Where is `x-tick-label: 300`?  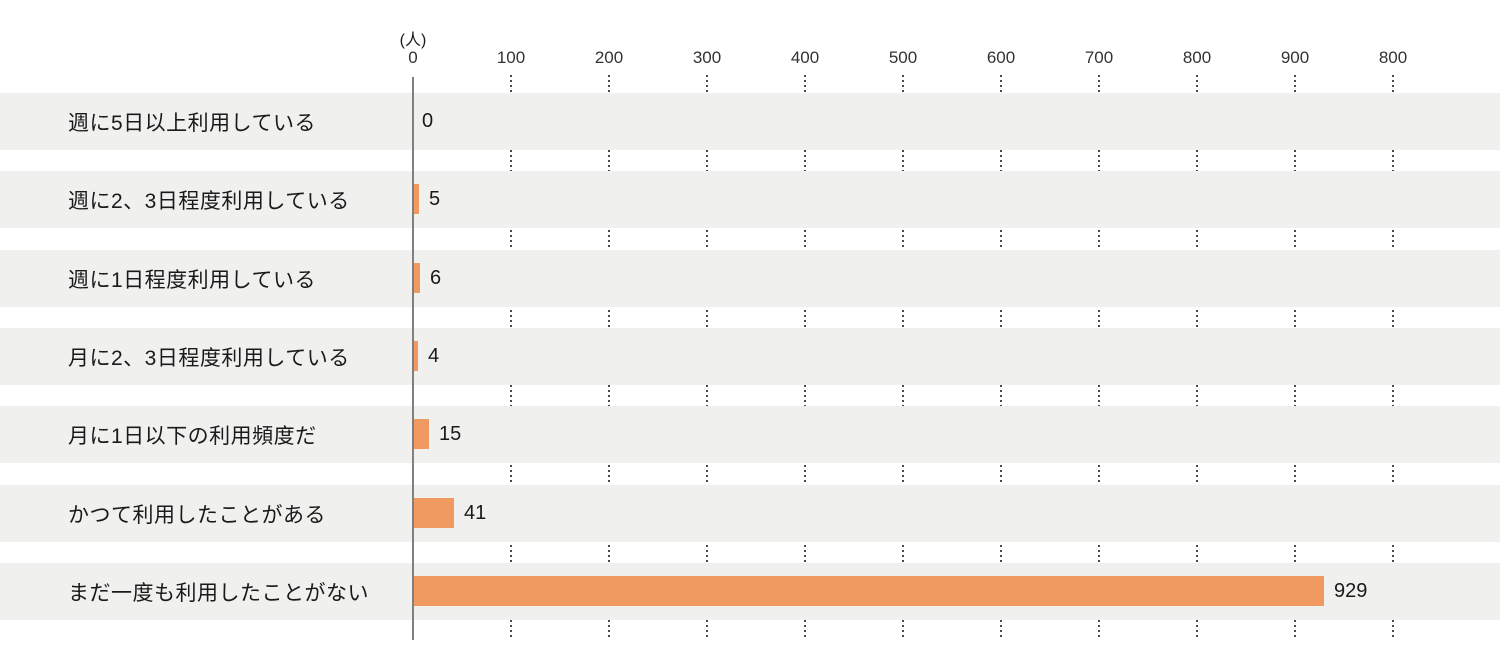 x-tick-label: 300 is located at coordinates (707, 57).